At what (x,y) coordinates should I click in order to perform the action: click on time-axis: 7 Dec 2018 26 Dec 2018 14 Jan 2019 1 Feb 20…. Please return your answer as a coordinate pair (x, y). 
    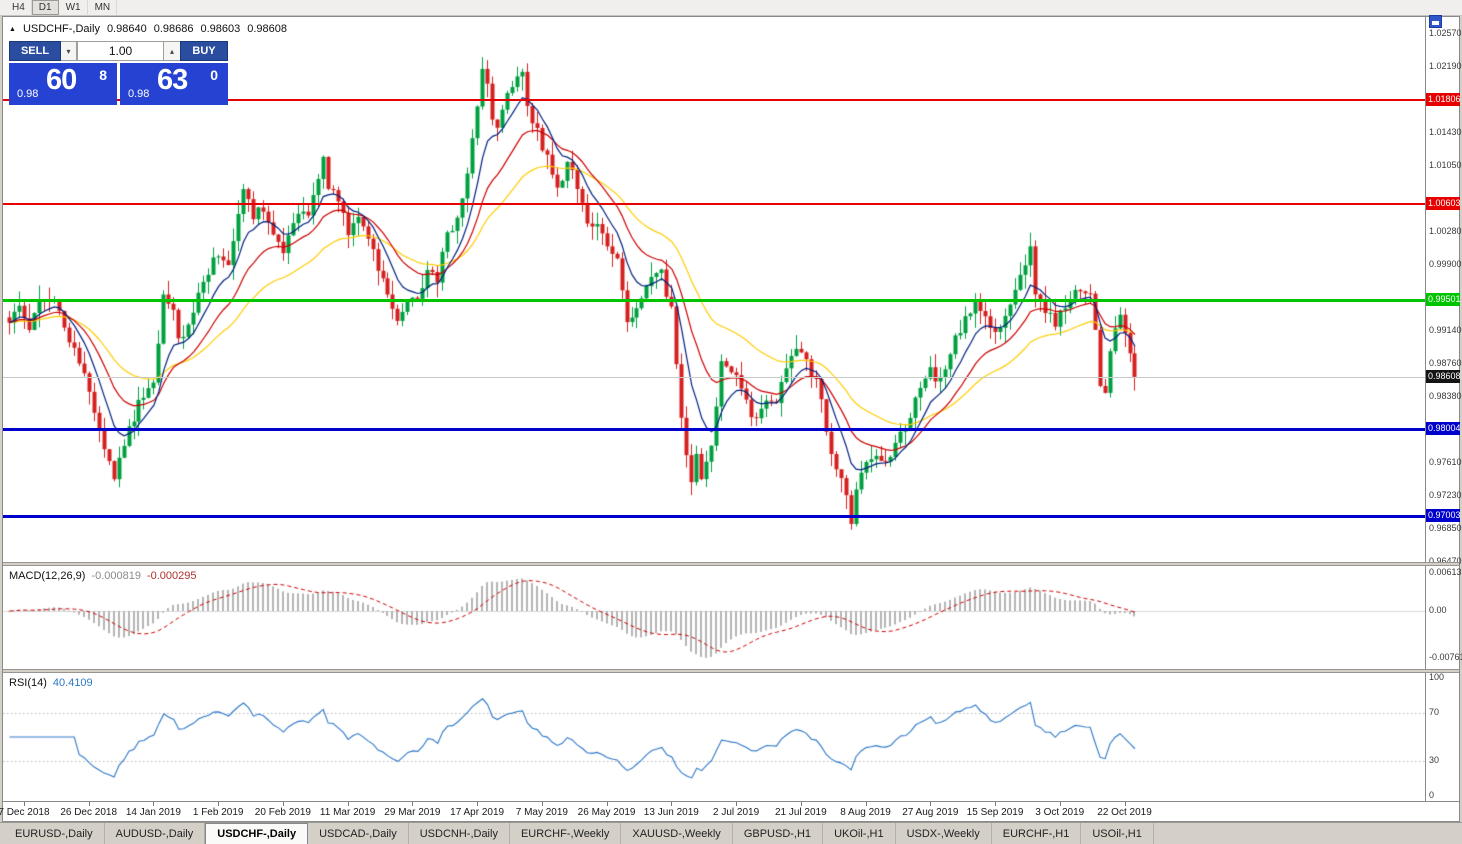
    Looking at the image, I should click on (729, 811).